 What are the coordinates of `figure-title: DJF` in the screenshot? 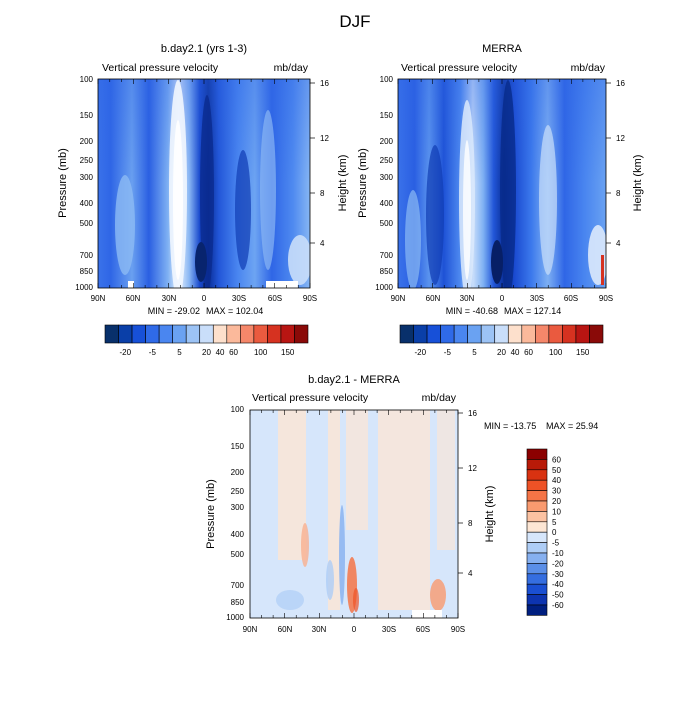 It's located at (354, 21).